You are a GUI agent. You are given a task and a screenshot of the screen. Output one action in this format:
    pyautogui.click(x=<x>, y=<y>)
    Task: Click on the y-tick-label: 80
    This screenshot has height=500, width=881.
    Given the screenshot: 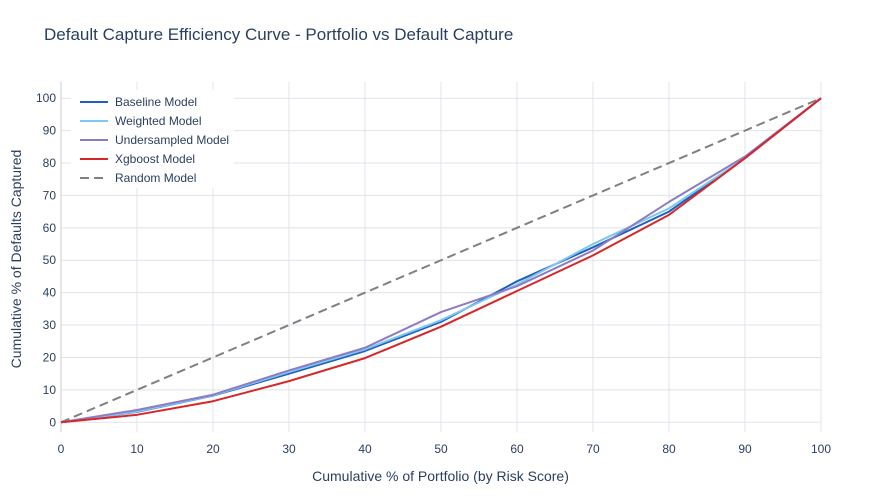 What is the action you would take?
    pyautogui.click(x=50, y=163)
    